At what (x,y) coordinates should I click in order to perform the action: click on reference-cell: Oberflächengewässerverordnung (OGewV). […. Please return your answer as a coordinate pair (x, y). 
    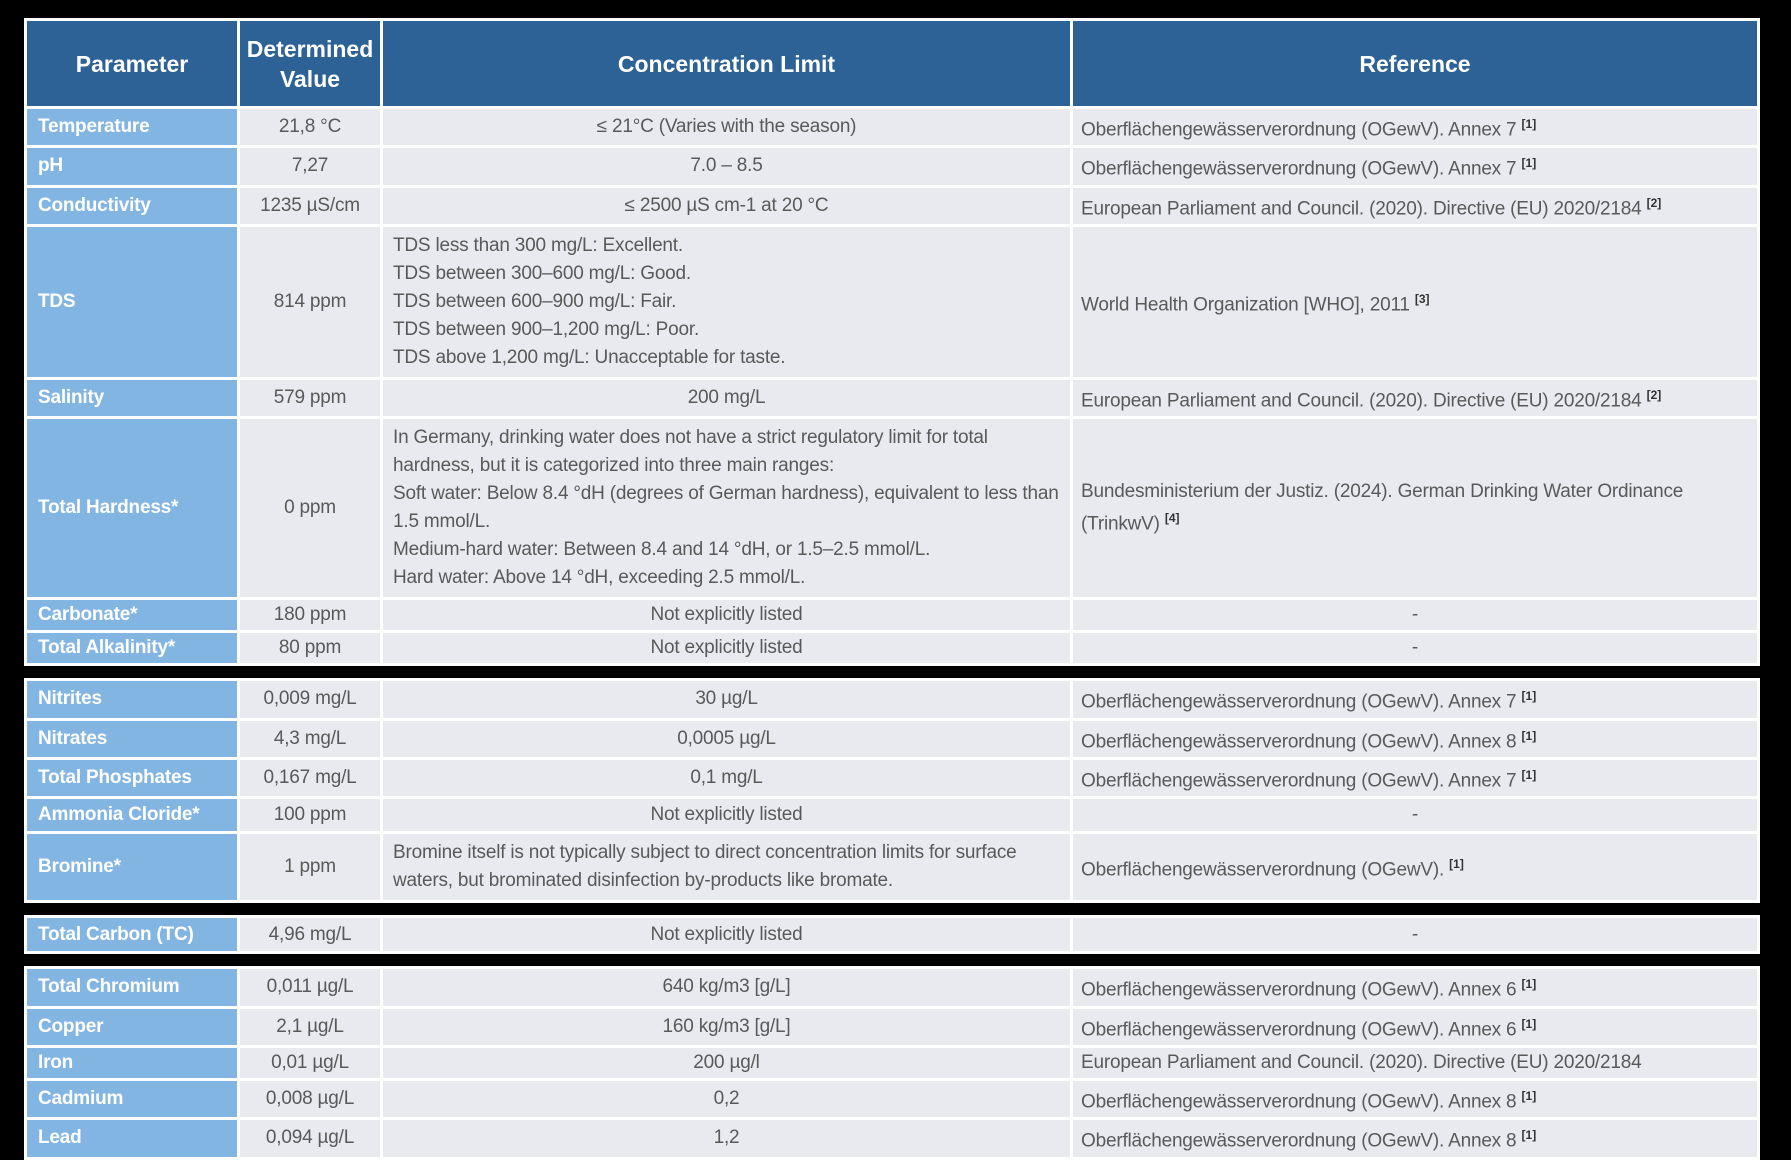
    Looking at the image, I should click on (1415, 867).